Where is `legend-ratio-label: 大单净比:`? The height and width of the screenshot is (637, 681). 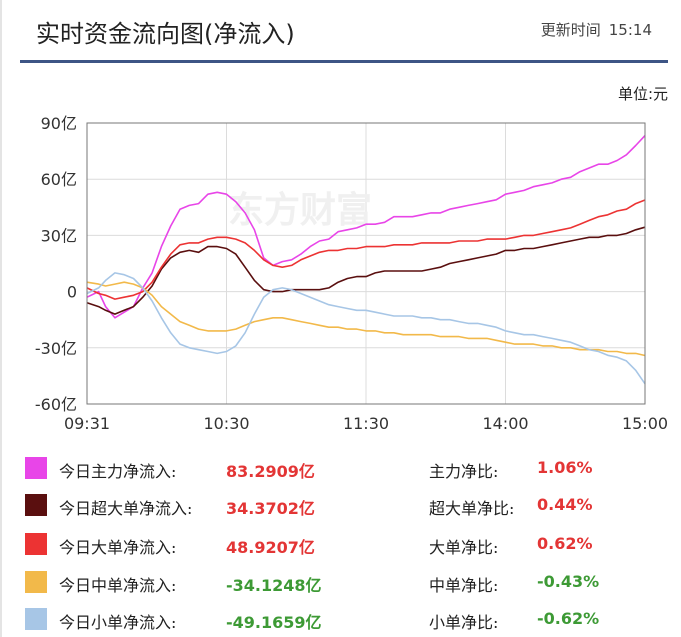
legend-ratio-label: 大单净比: is located at coordinates (464, 547).